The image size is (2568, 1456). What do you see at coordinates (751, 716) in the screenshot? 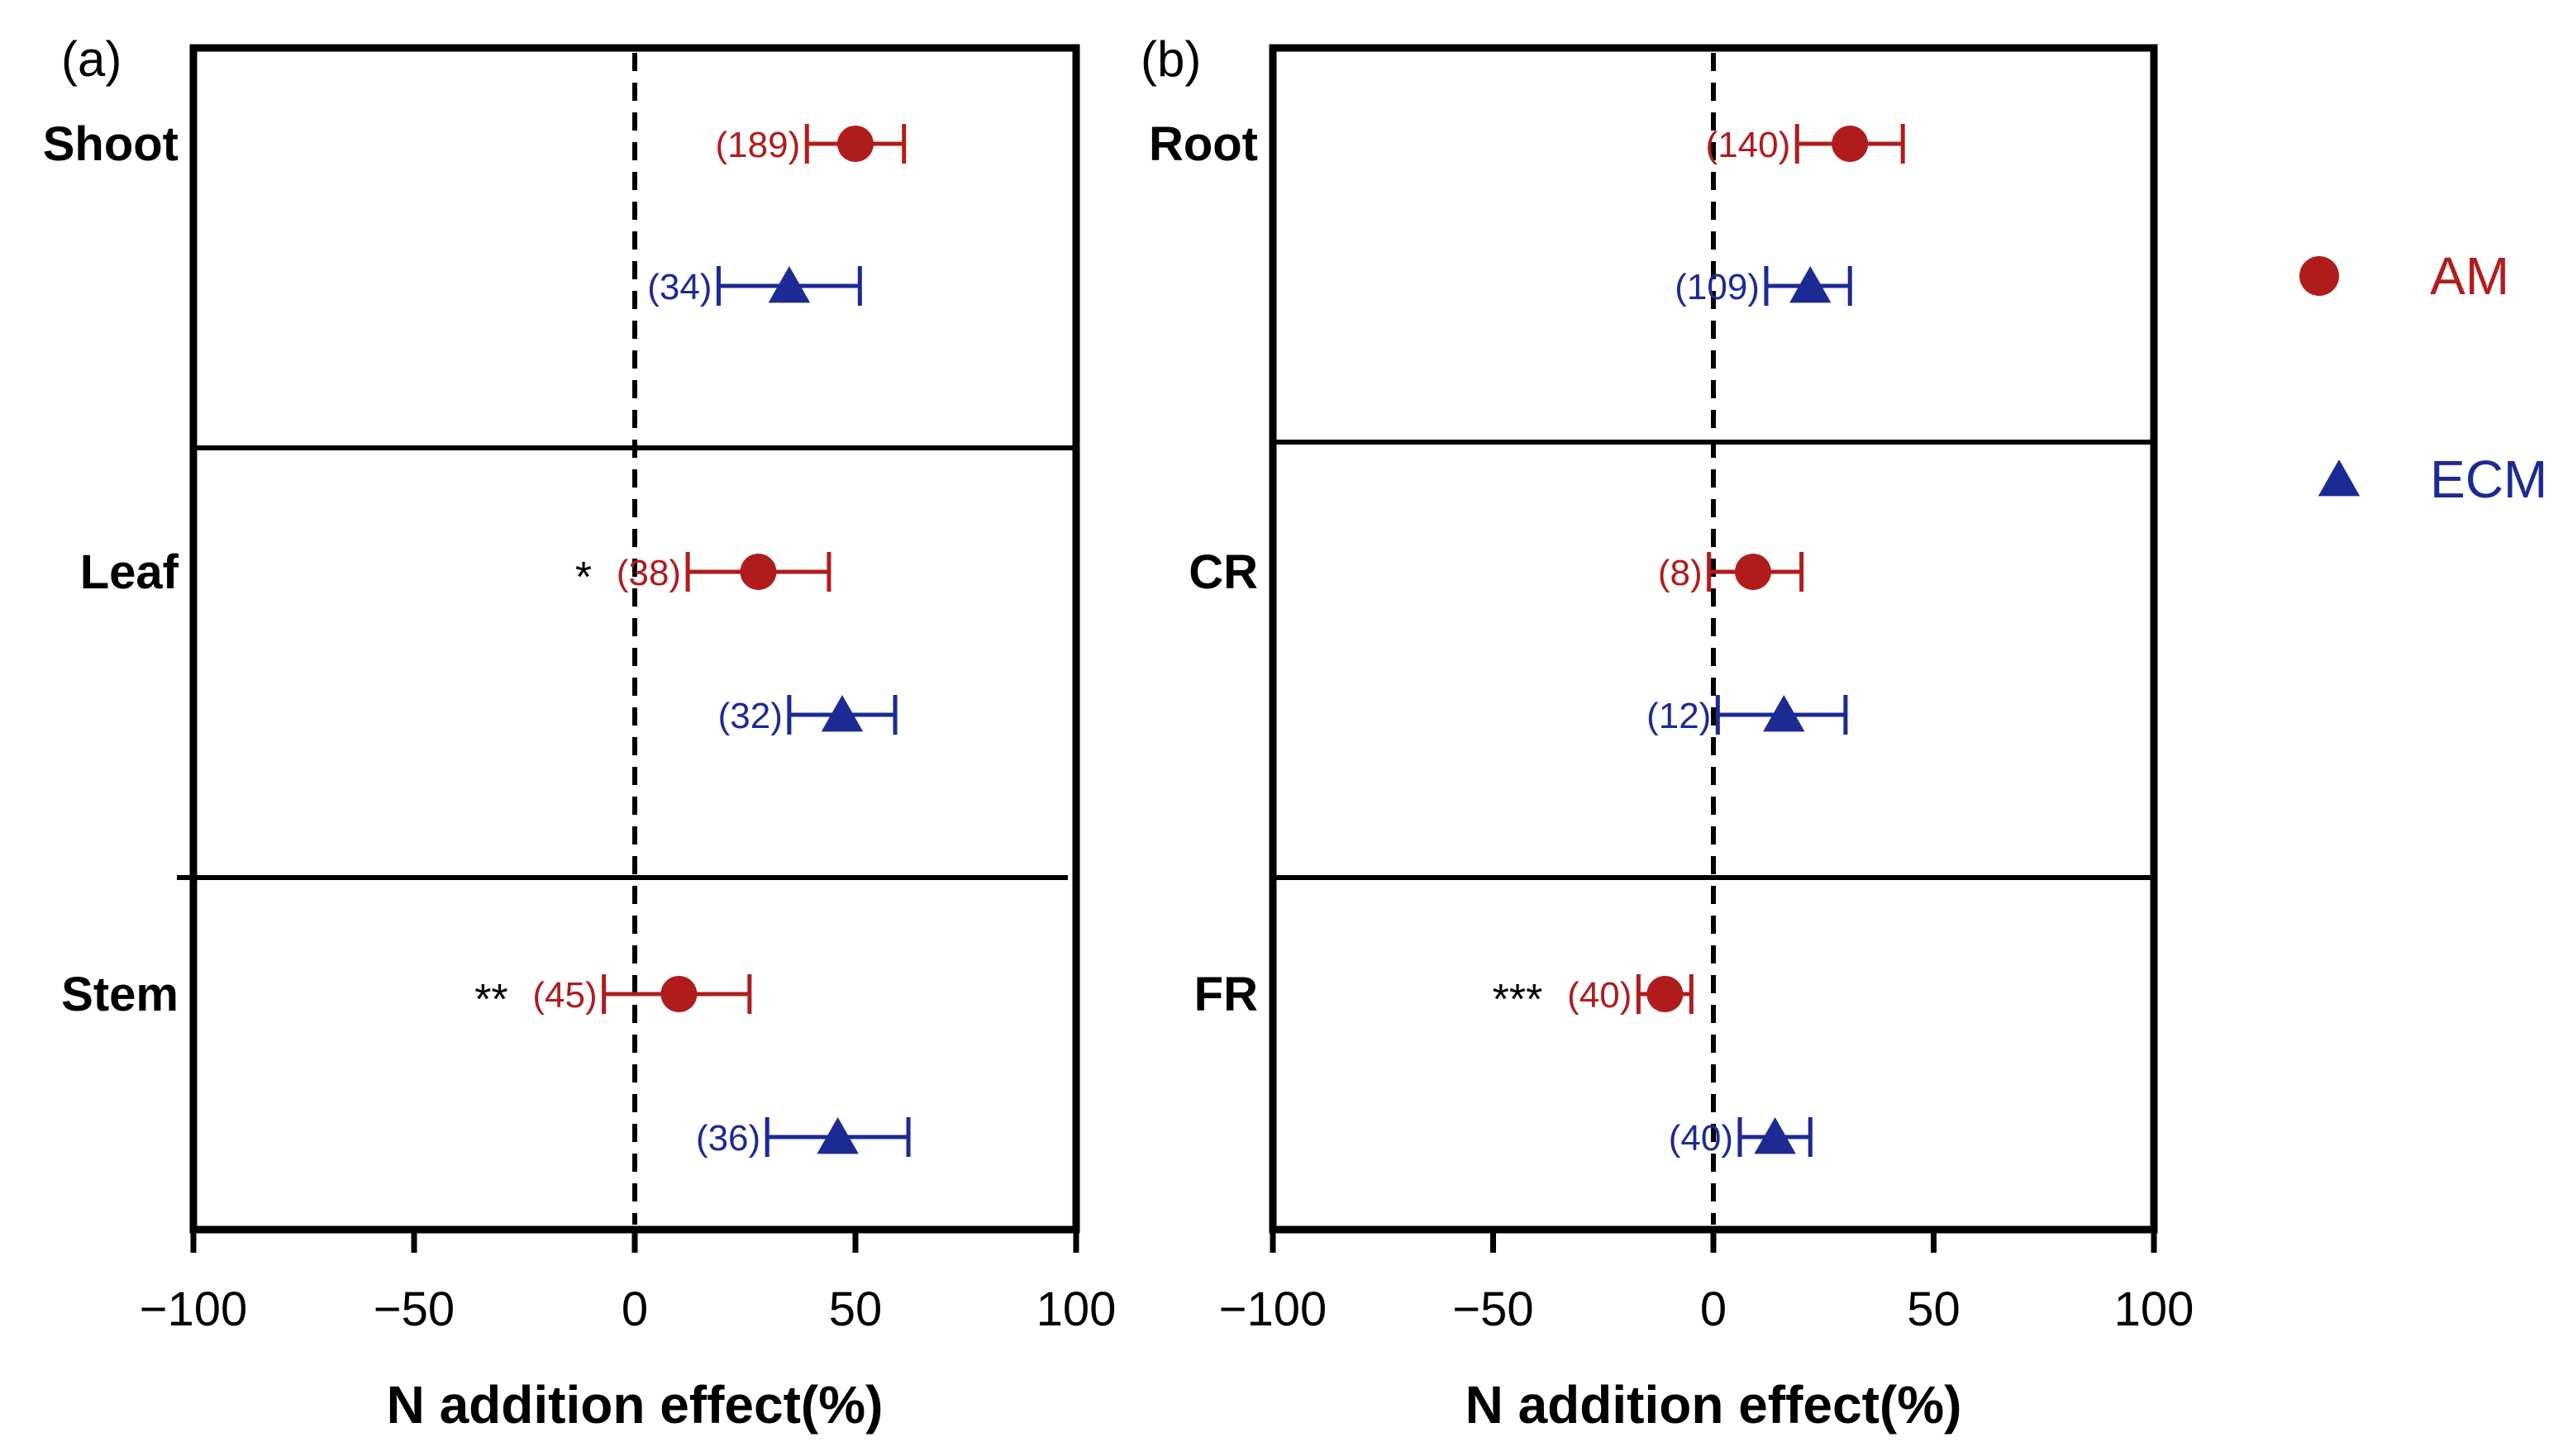
I see `sample-size-label: (32)` at bounding box center [751, 716].